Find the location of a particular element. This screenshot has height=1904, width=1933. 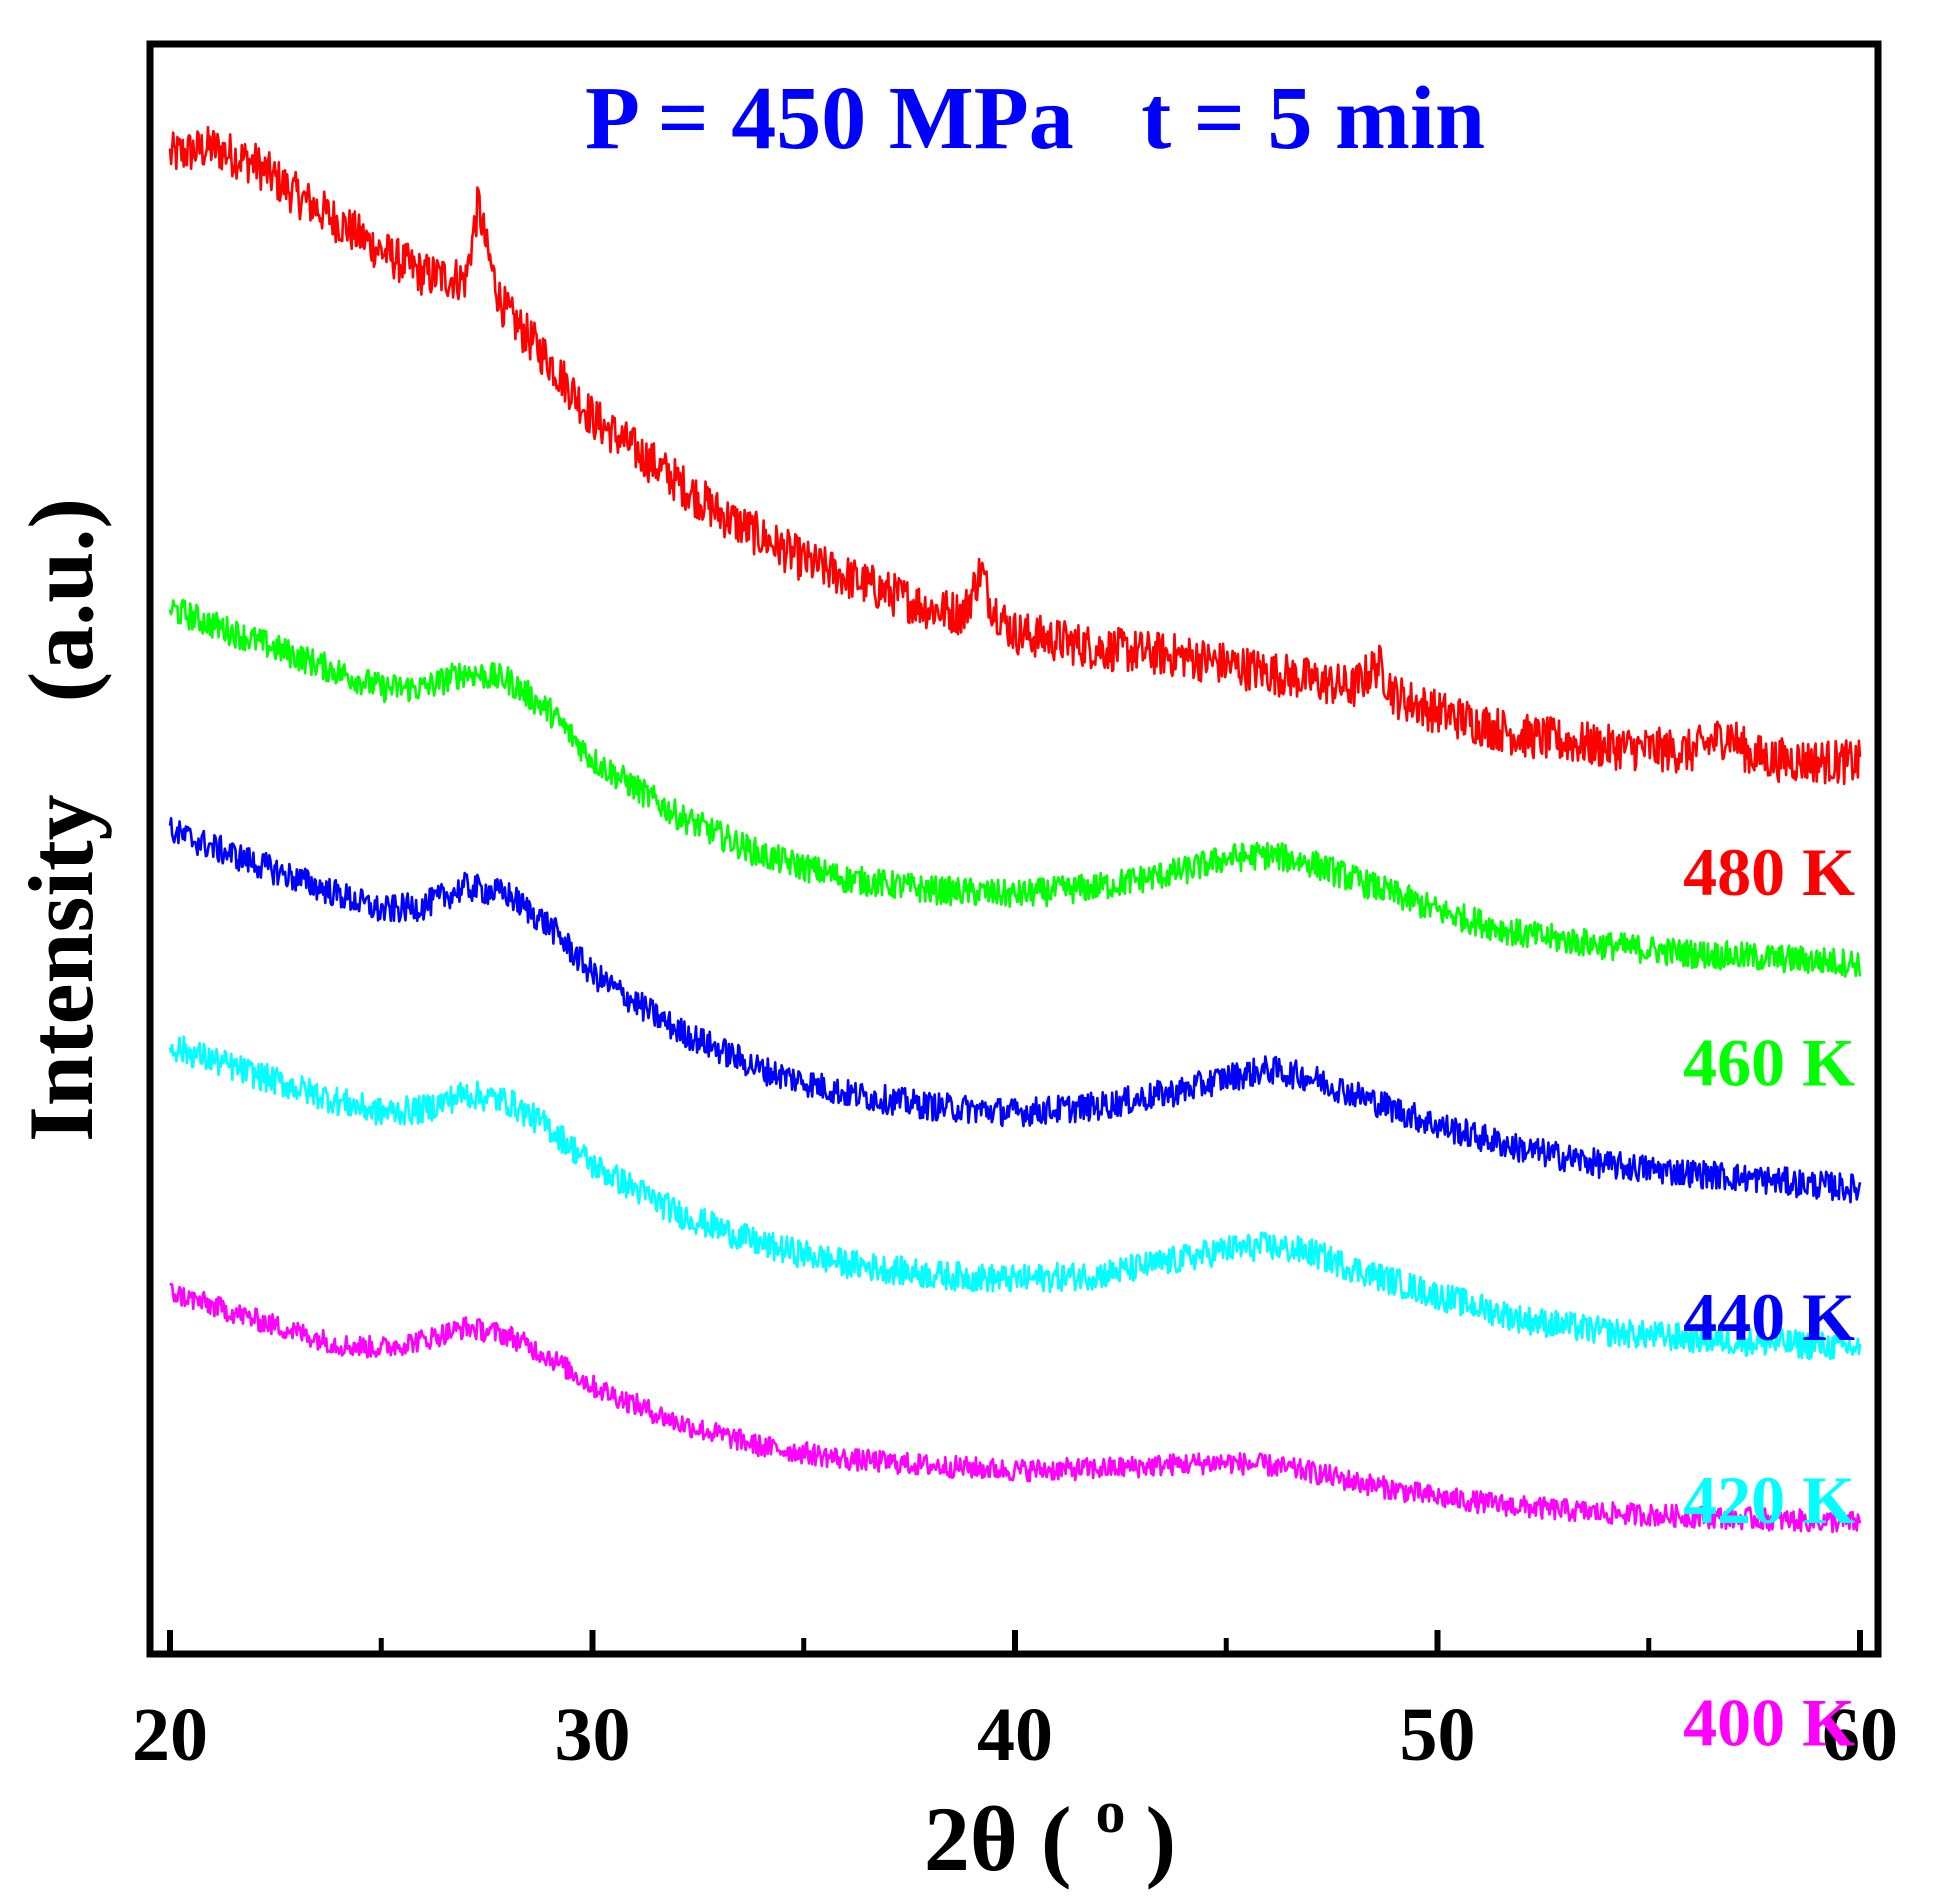

series-label-440k: 440 K is located at coordinates (1769, 1317).